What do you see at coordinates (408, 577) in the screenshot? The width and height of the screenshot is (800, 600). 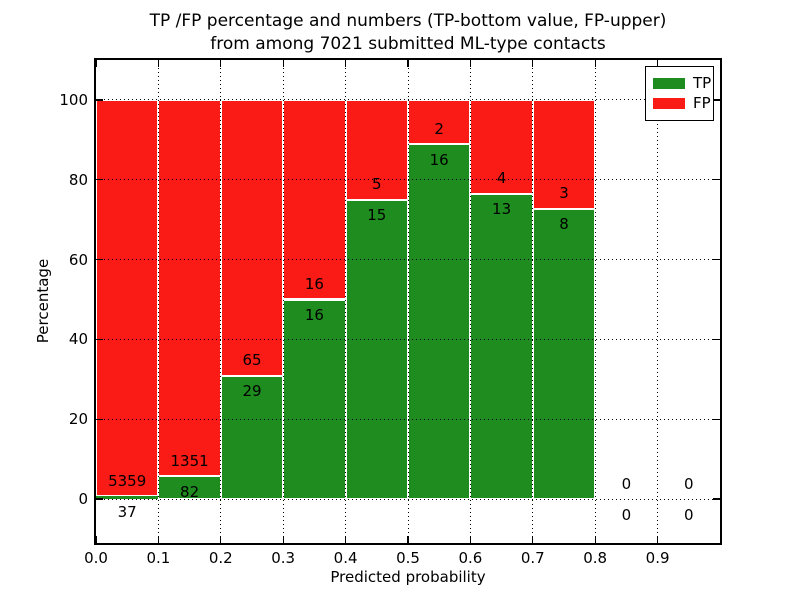 I see `x-axis-label: Predicted probability` at bounding box center [408, 577].